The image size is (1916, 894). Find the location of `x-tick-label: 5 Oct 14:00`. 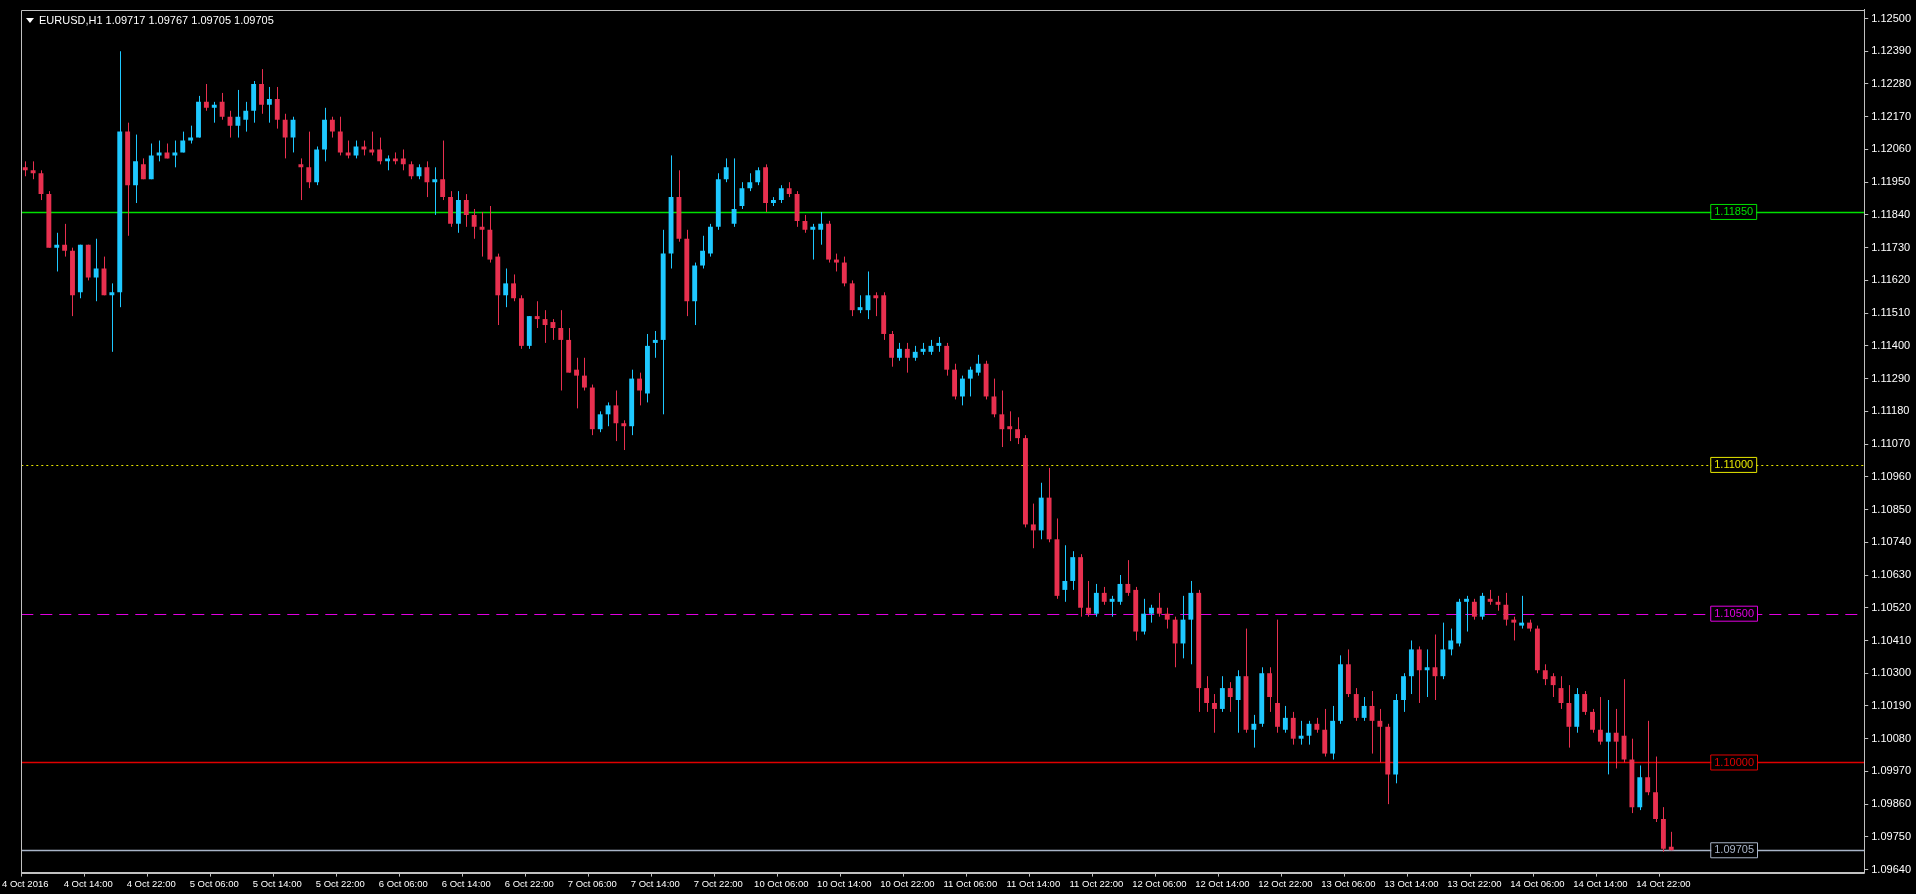

x-tick-label: 5 Oct 14:00 is located at coordinates (277, 883).